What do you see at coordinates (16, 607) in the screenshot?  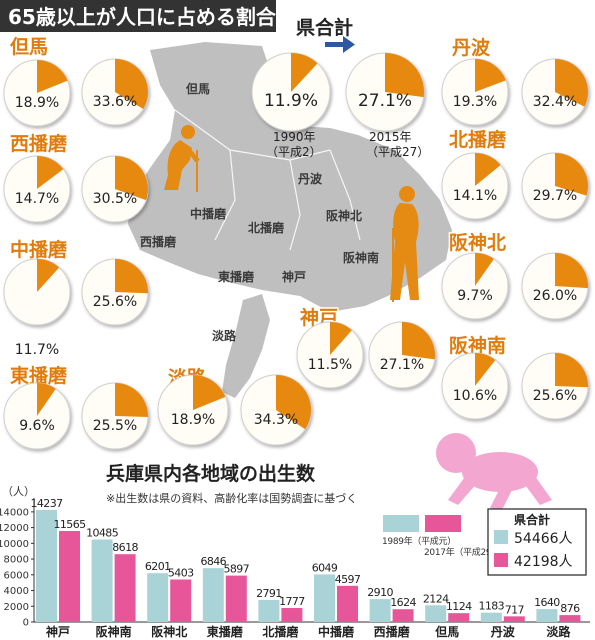 I see `y-tick-label: 2000` at bounding box center [16, 607].